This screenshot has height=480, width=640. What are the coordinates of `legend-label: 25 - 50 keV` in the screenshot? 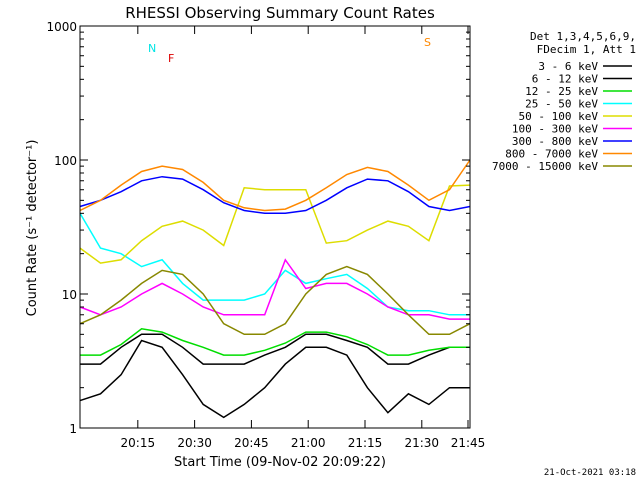 It's located at (561, 104).